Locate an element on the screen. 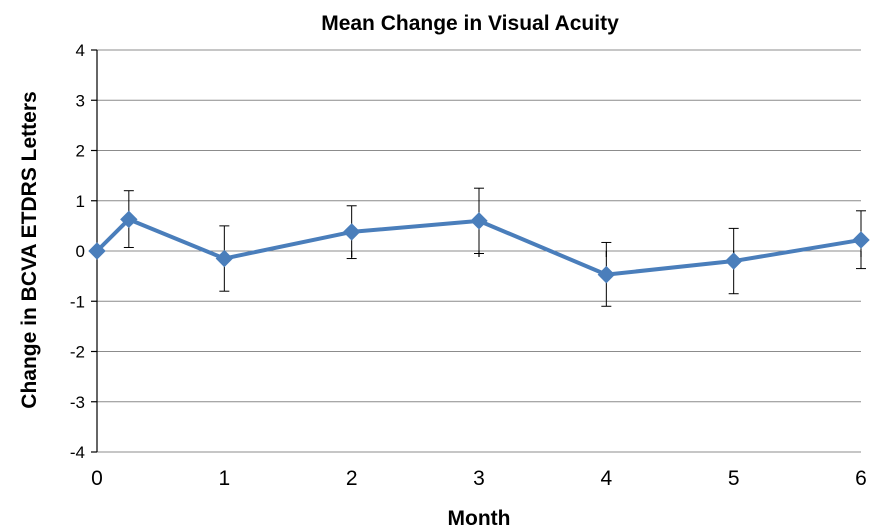 The width and height of the screenshot is (881, 532). series-line is located at coordinates (478, 247).